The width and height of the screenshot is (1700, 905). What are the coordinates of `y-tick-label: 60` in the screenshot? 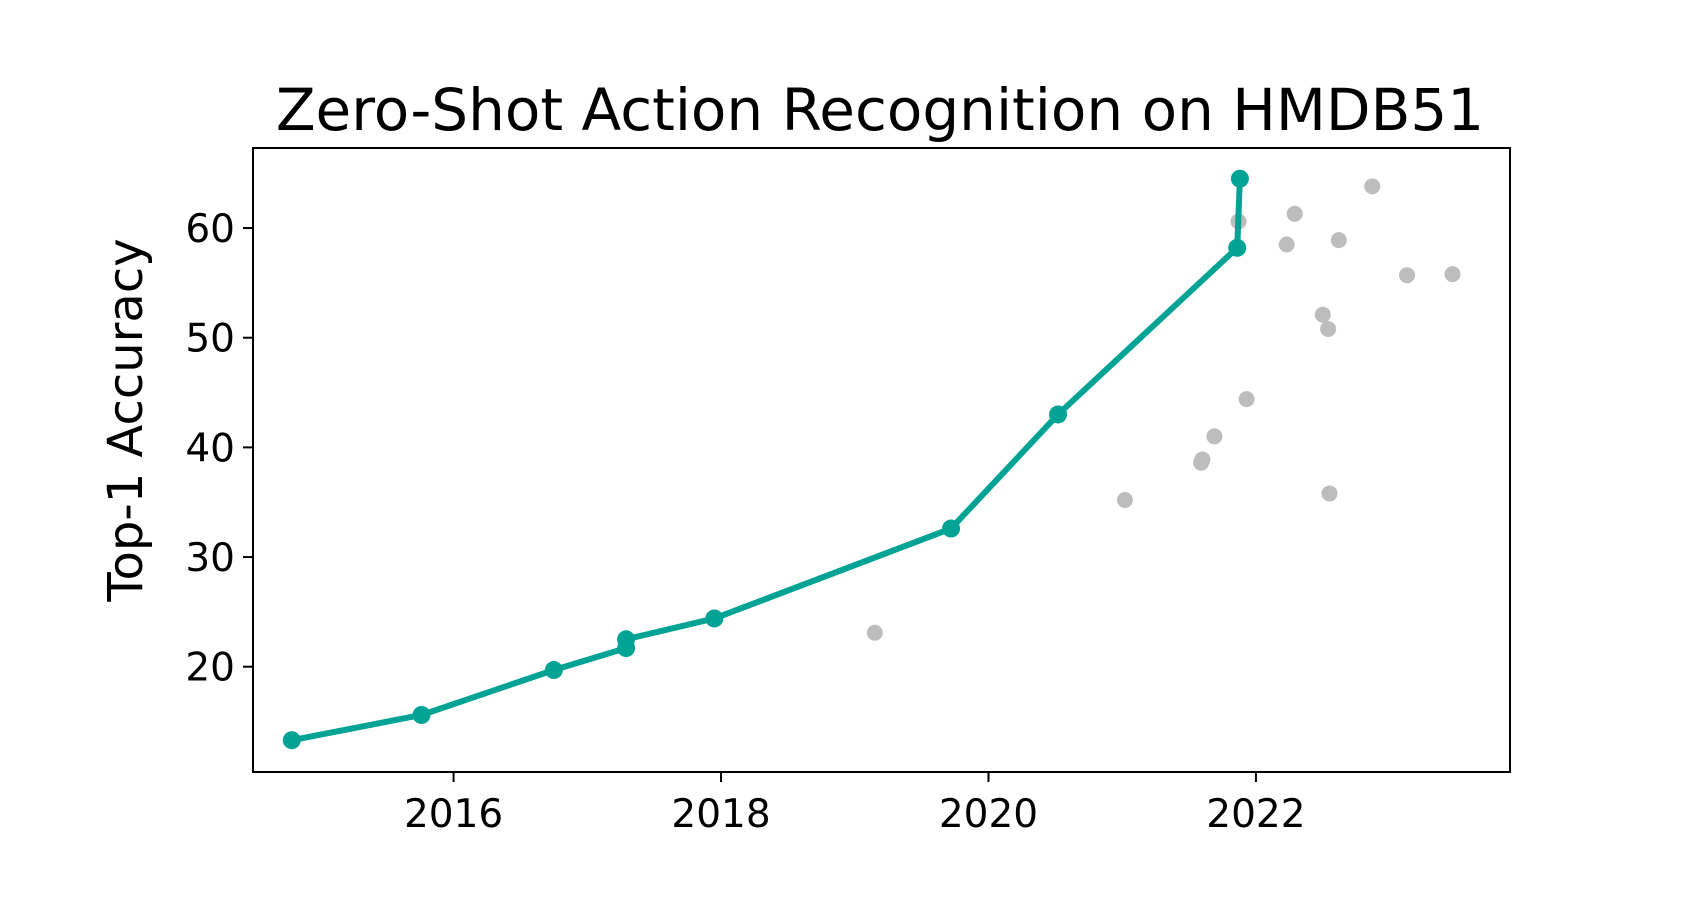 It's located at (210, 229).